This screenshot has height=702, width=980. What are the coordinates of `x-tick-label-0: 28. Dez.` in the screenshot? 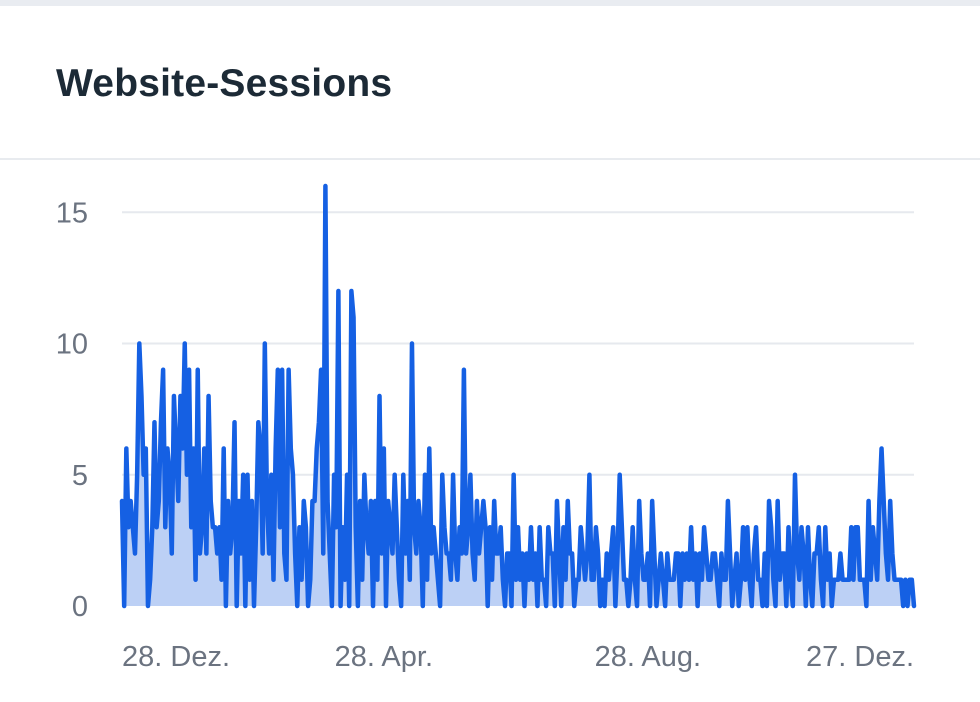 It's located at (176, 657).